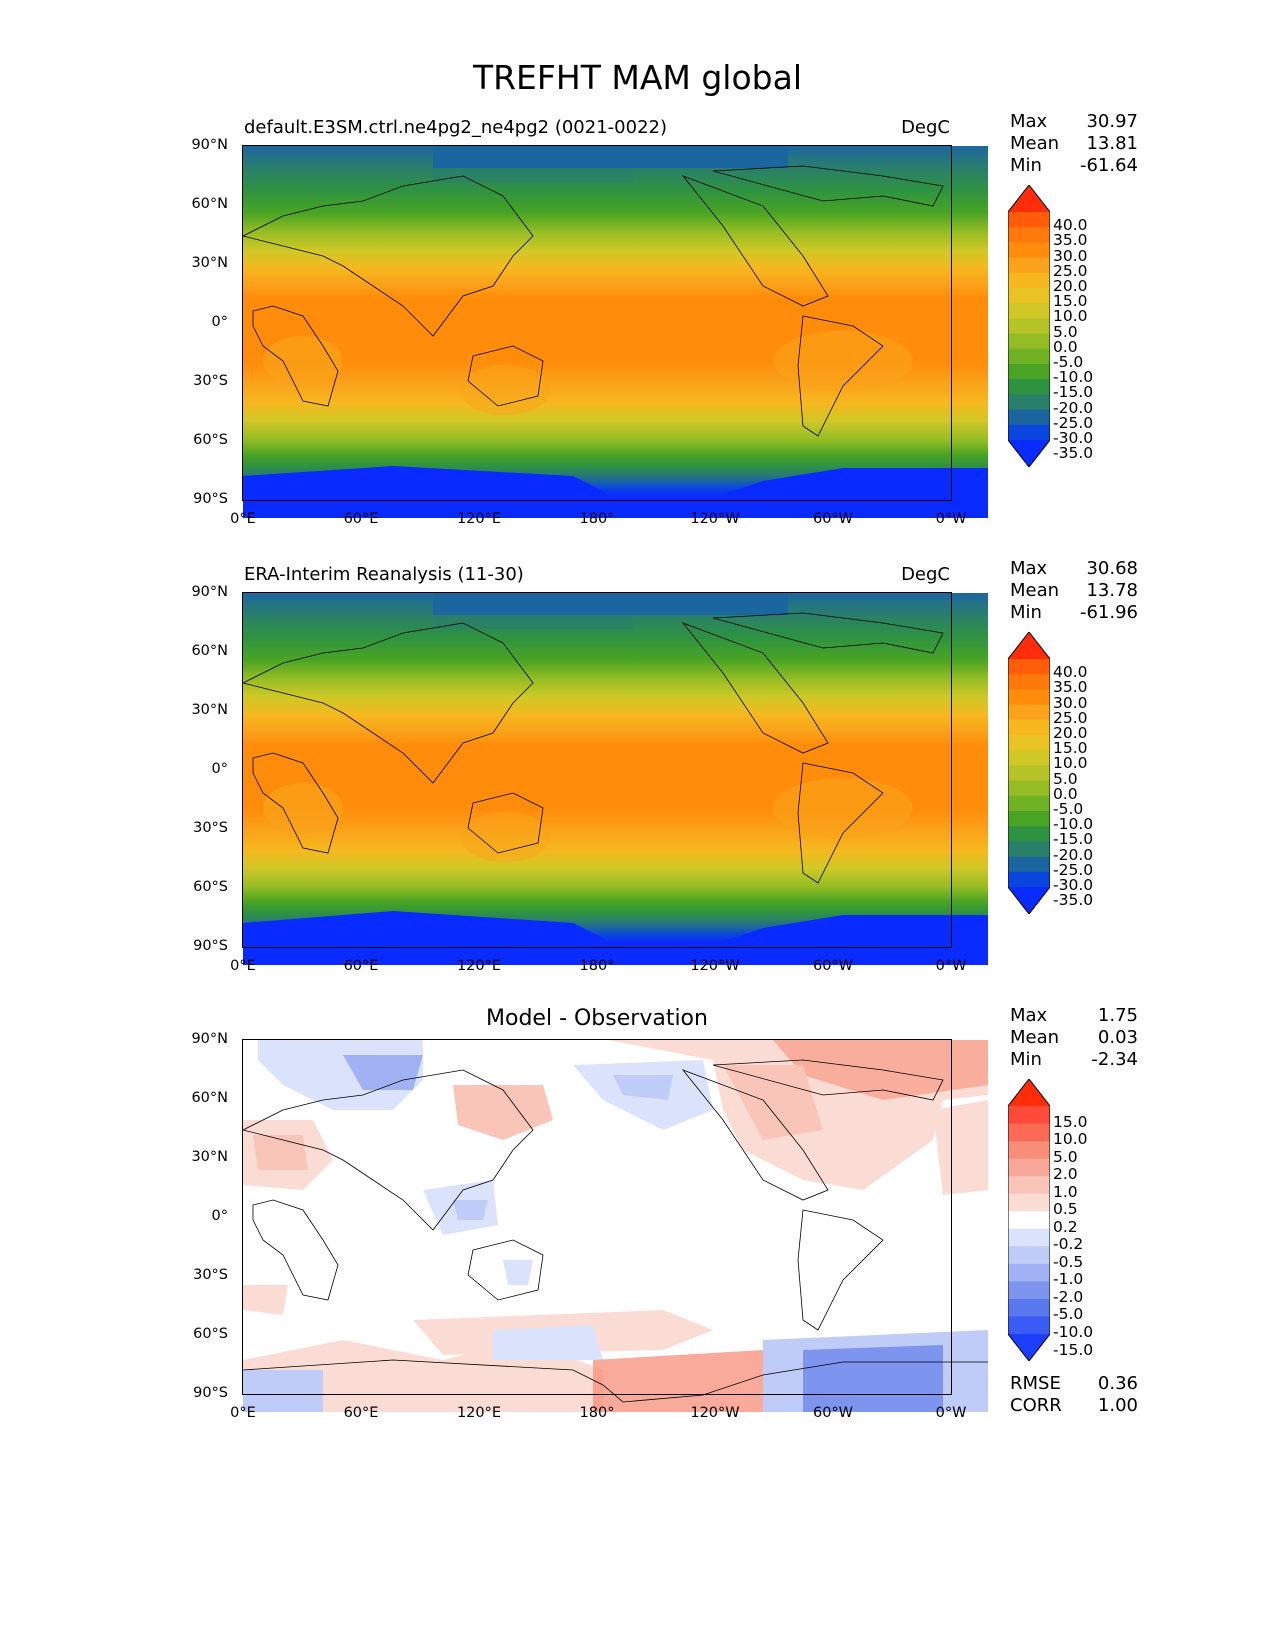 This screenshot has width=1275, height=1650. What do you see at coordinates (1112, 590) in the screenshot?
I see `stat-mean: 13.78` at bounding box center [1112, 590].